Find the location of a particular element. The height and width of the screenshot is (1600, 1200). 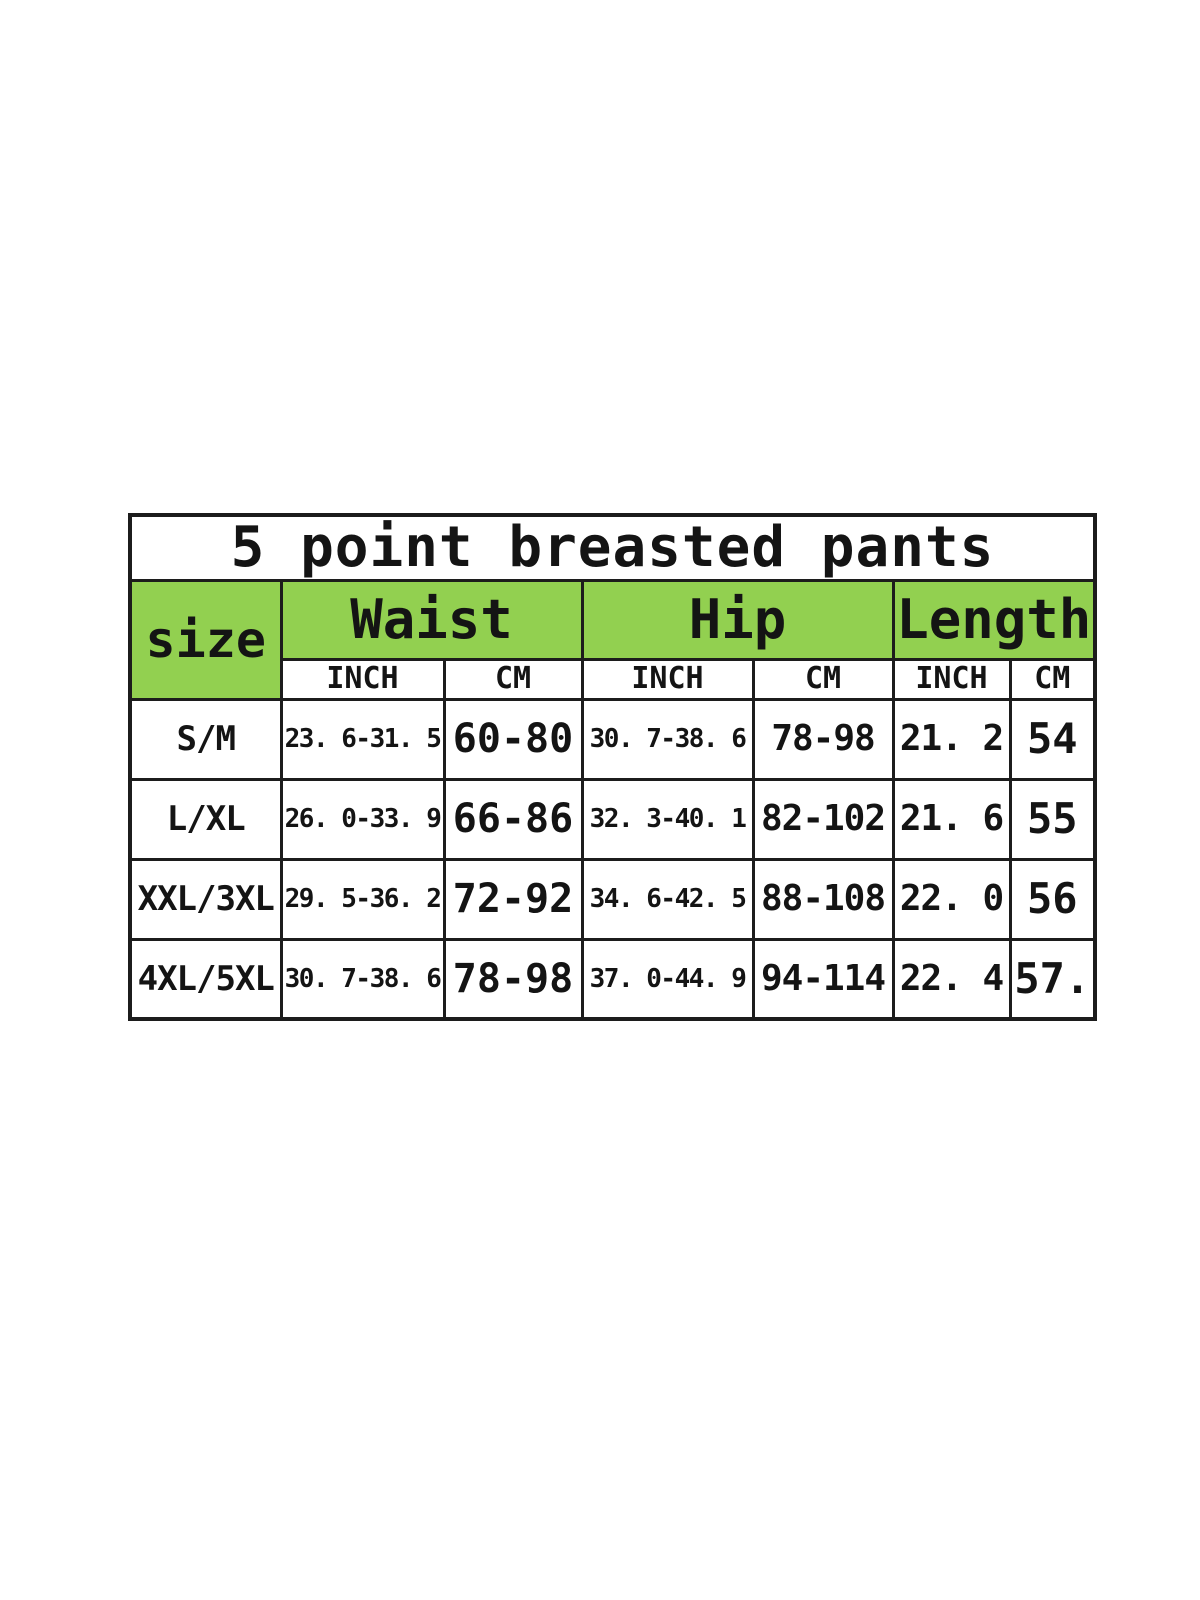

hip-inch-subheader: INCH is located at coordinates (667, 679).